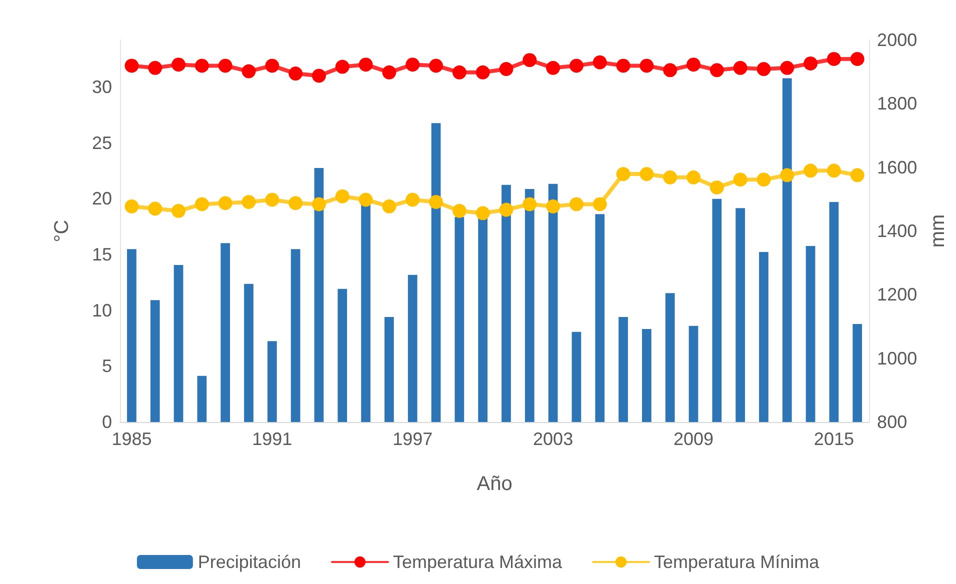 The width and height of the screenshot is (956, 584). Describe the element at coordinates (478, 562) in the screenshot. I see `legend-label: Temperatura Máxima` at that location.